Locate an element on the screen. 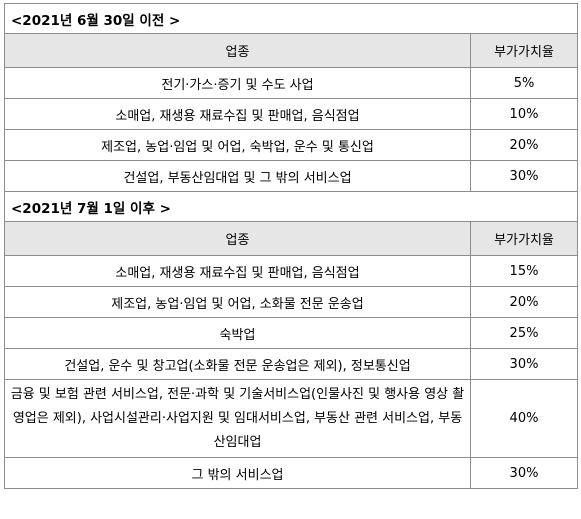 The image size is (581, 519). industry-cell: 그 밖의 서비스업 is located at coordinates (237, 473).